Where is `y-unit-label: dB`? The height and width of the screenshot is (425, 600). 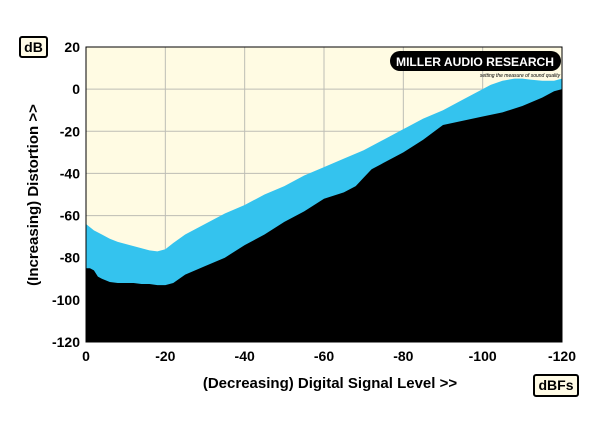
y-unit-label: dB is located at coordinates (33, 47).